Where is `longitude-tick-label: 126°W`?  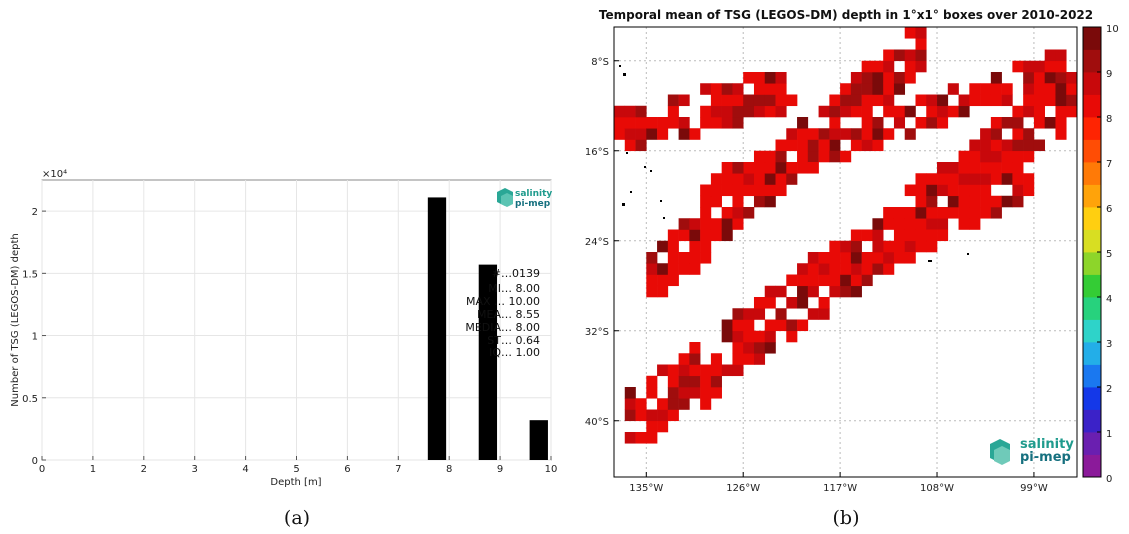 longitude-tick-label: 126°W is located at coordinates (743, 488).